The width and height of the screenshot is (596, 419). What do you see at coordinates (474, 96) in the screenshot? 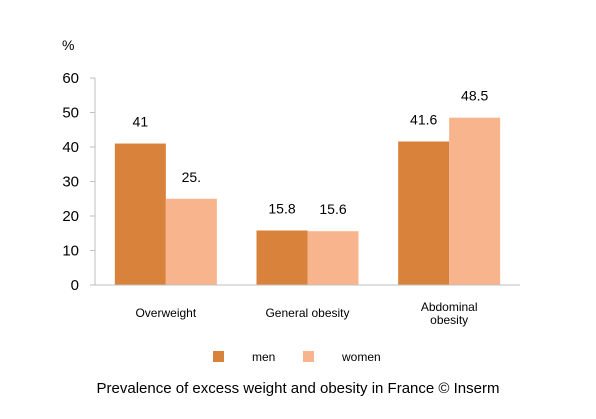
I see `data-label: 48.5` at bounding box center [474, 96].